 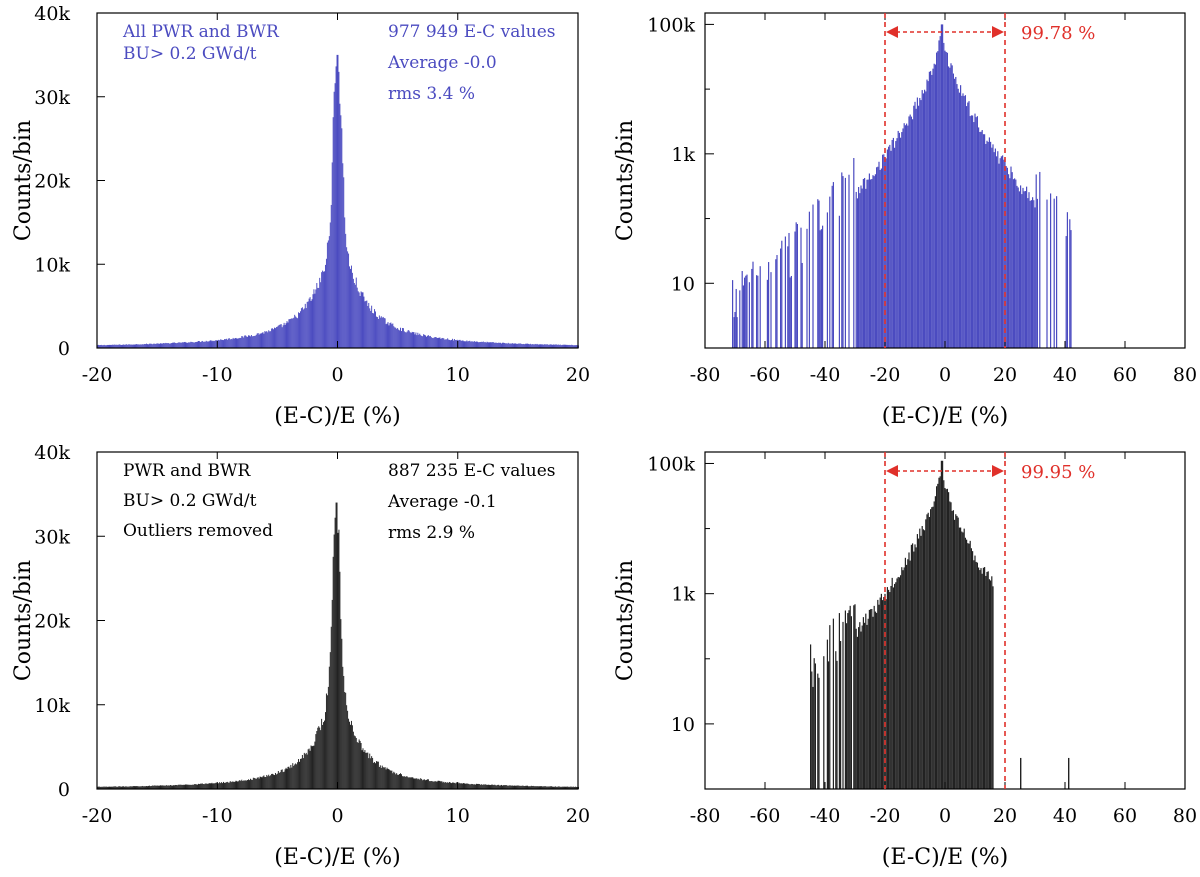 What do you see at coordinates (989, 180) in the screenshot?
I see `coverage-bracket: 99.78 %` at bounding box center [989, 180].